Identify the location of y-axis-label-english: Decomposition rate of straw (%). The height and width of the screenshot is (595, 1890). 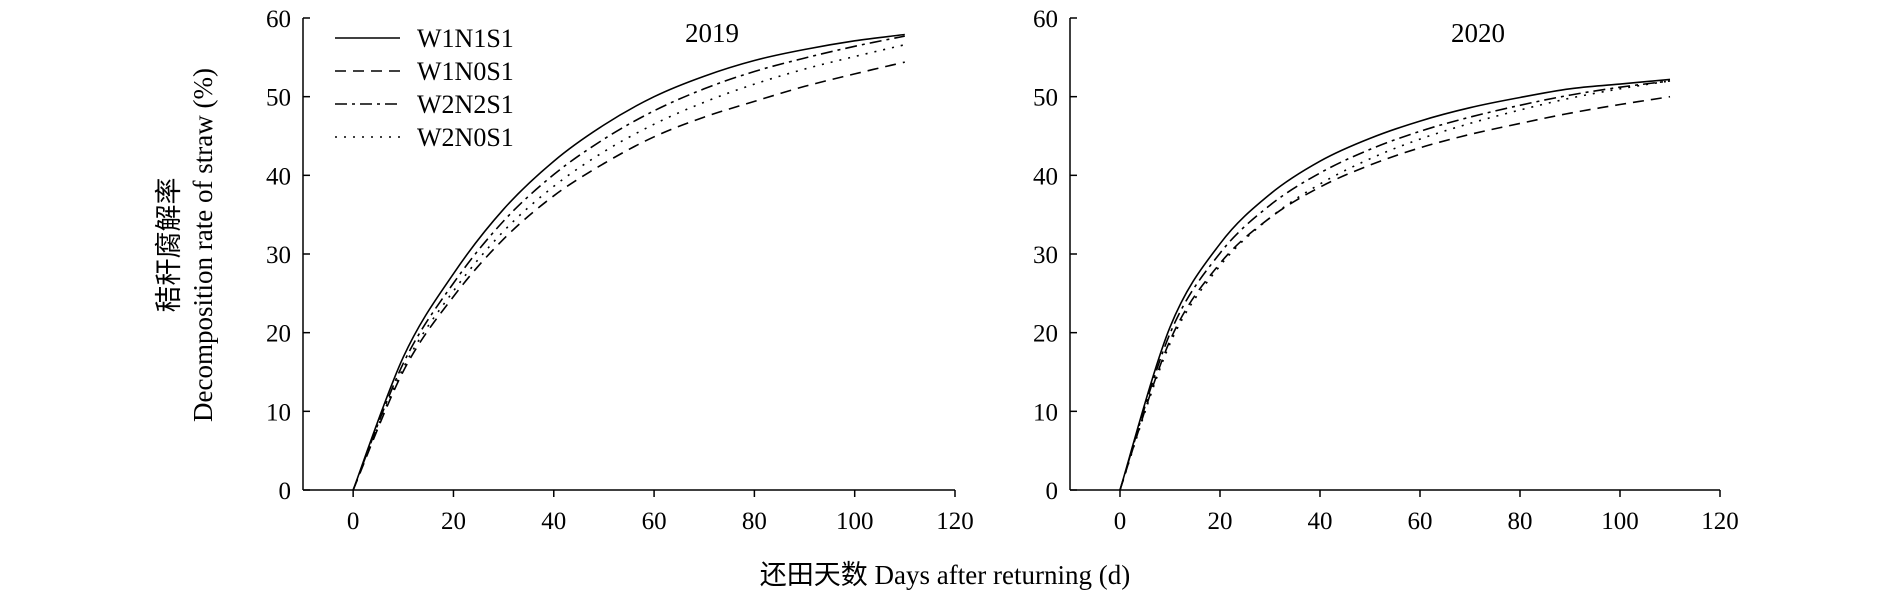
(203, 245).